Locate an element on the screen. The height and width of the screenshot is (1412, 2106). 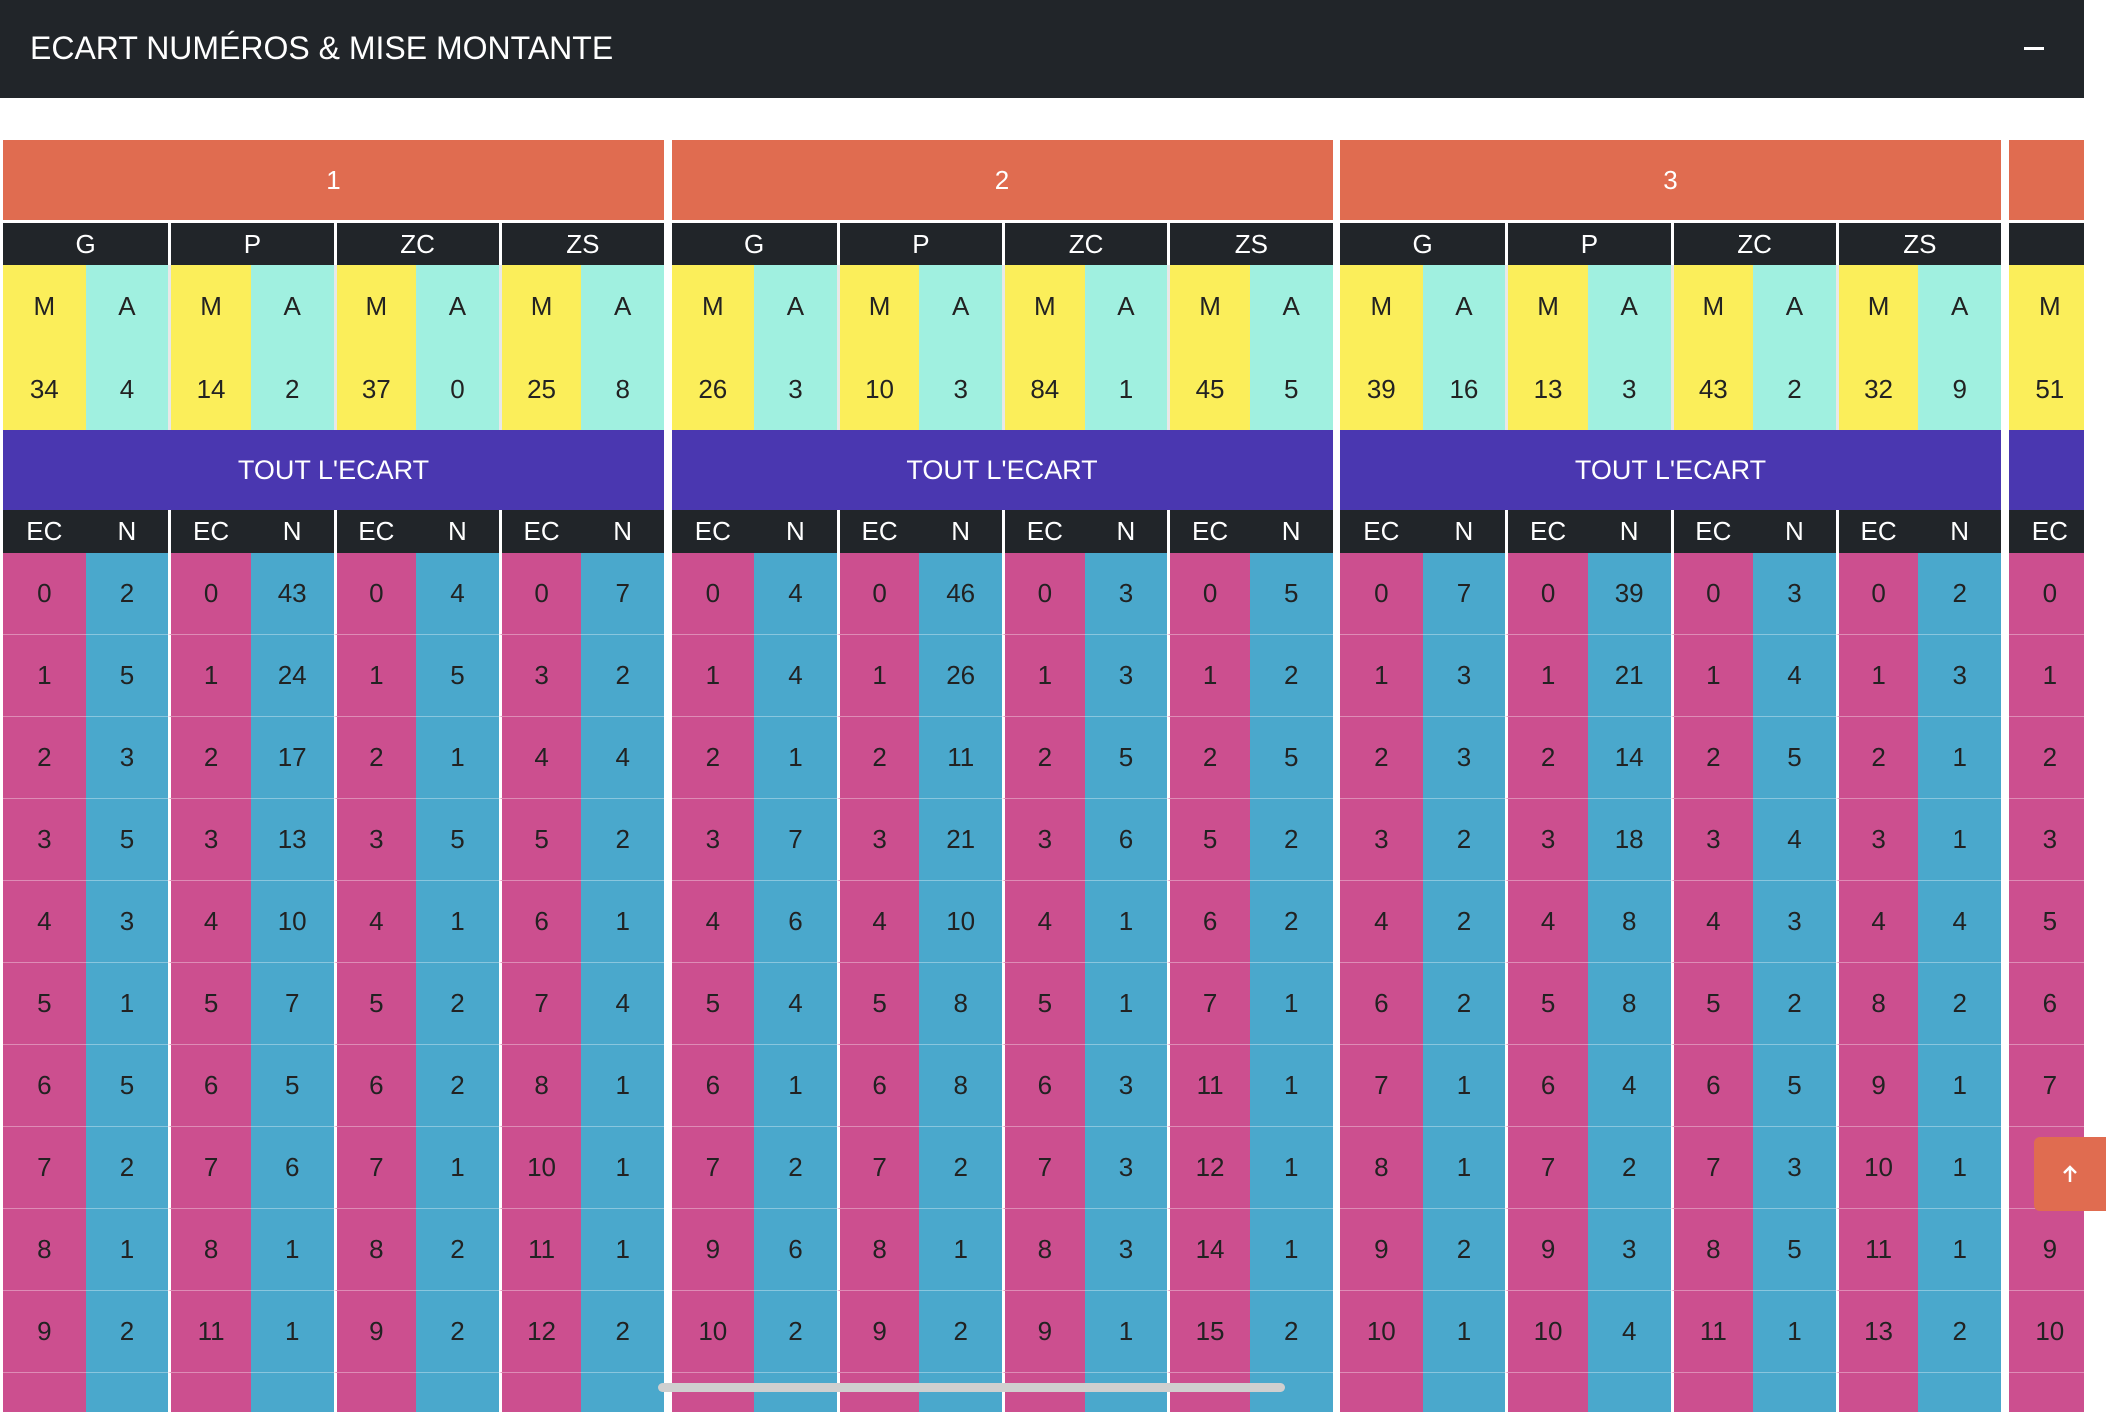
ec-cell: 9 is located at coordinates (1877, 1086).